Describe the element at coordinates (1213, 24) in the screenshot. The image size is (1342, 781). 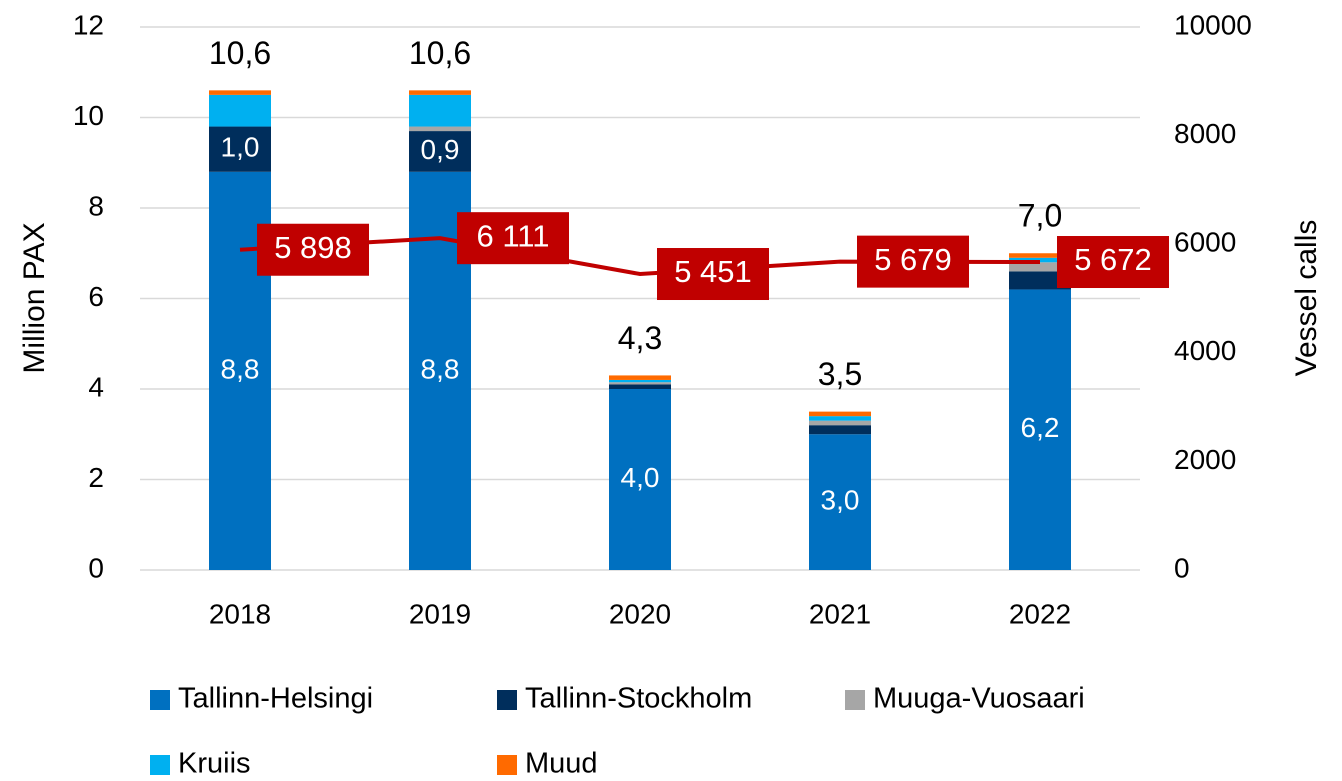
I see `y2-tick-label: 10000` at that location.